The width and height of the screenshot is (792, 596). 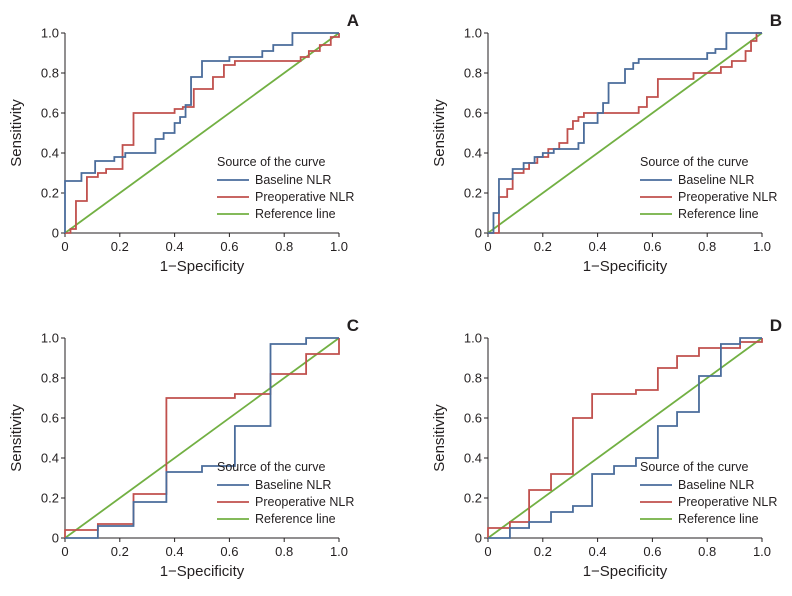 I want to click on panel-letter: C, so click(x=353, y=325).